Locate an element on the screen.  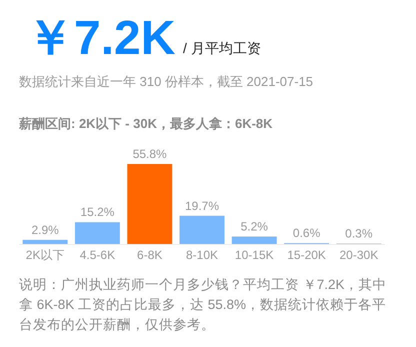
data-label: 15.2% is located at coordinates (97, 212).